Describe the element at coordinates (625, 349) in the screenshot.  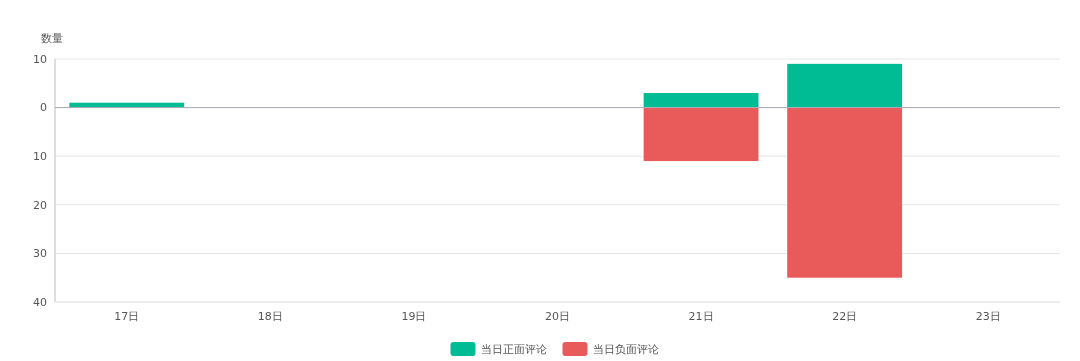
I see `legend-label: 当日负面评论` at that location.